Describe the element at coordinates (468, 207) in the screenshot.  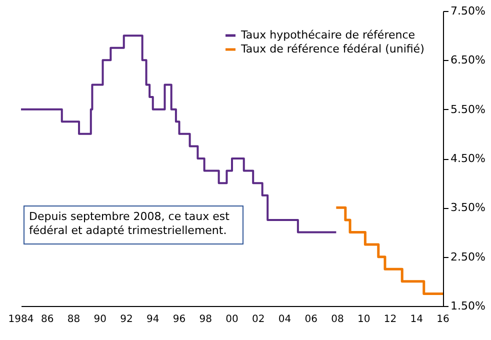
I see `y-tick-label: 3.50%` at that location.